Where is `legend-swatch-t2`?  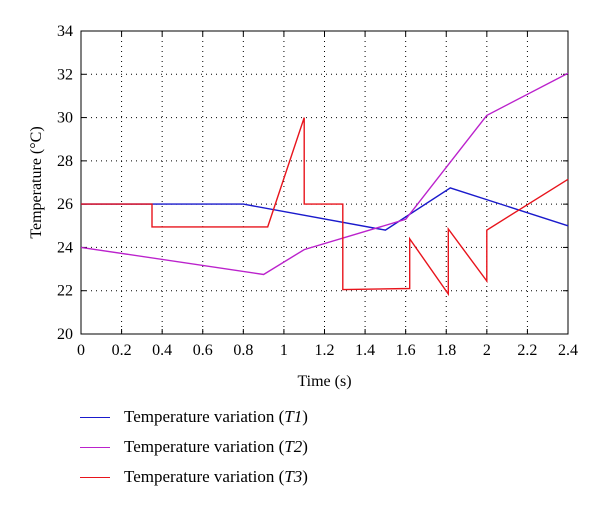
legend-swatch-t2 is located at coordinates (95, 447).